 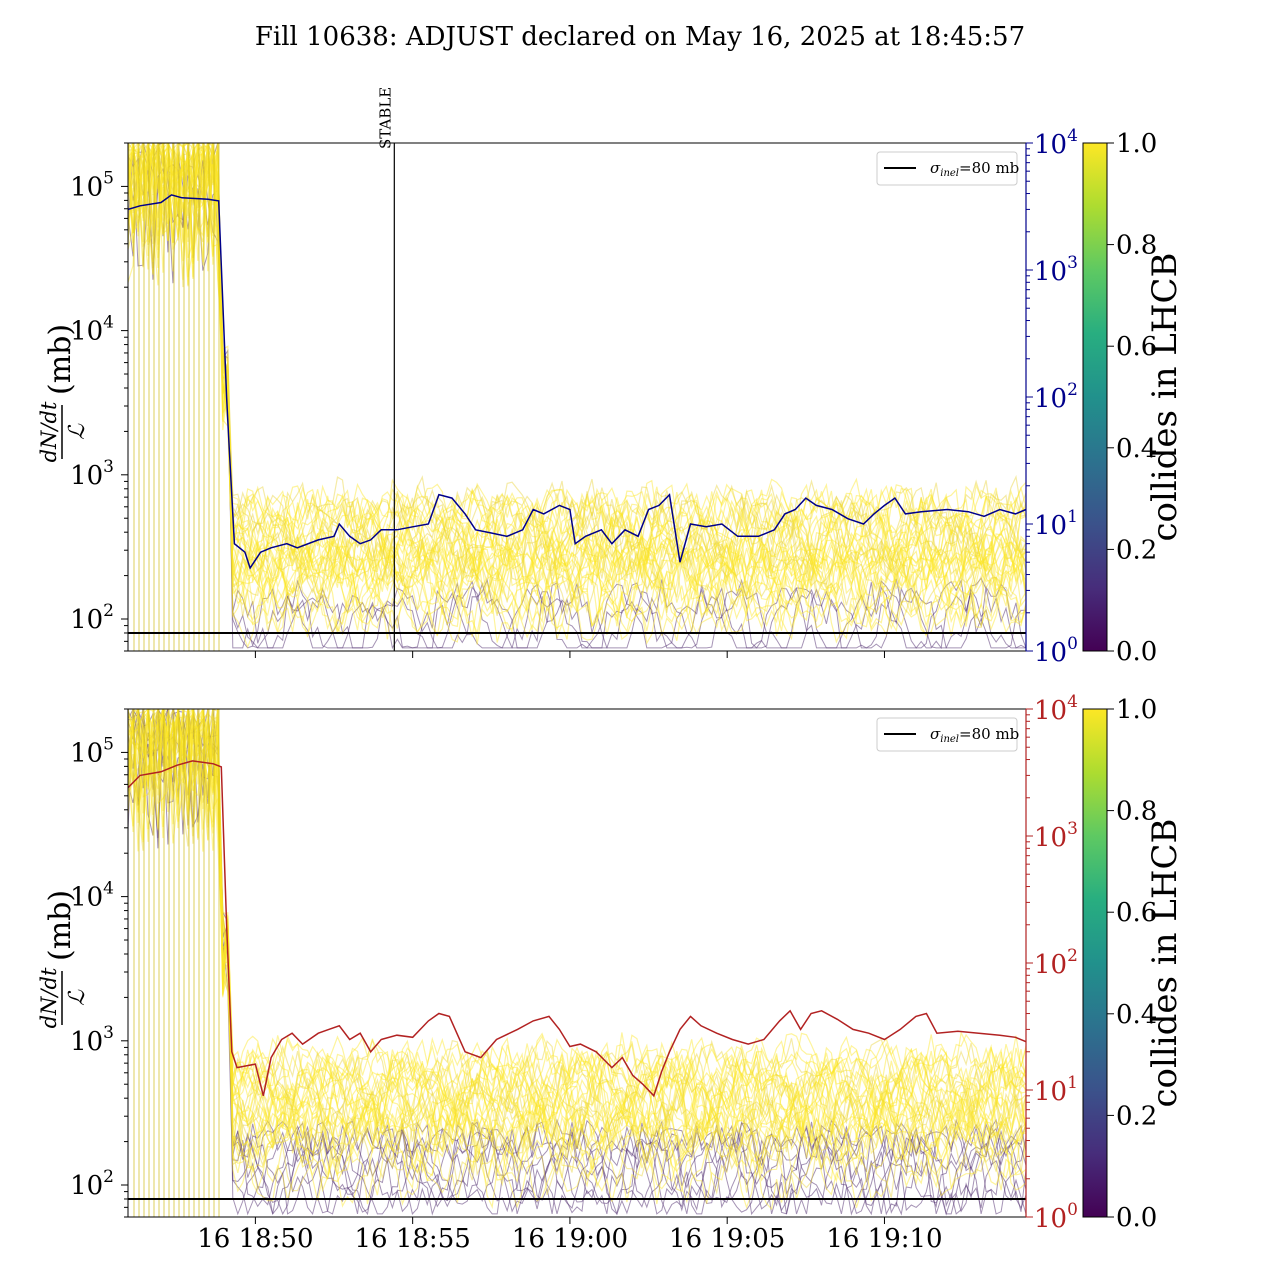 I want to click on colorbar-tick-label: 1.0, so click(x=1136, y=144).